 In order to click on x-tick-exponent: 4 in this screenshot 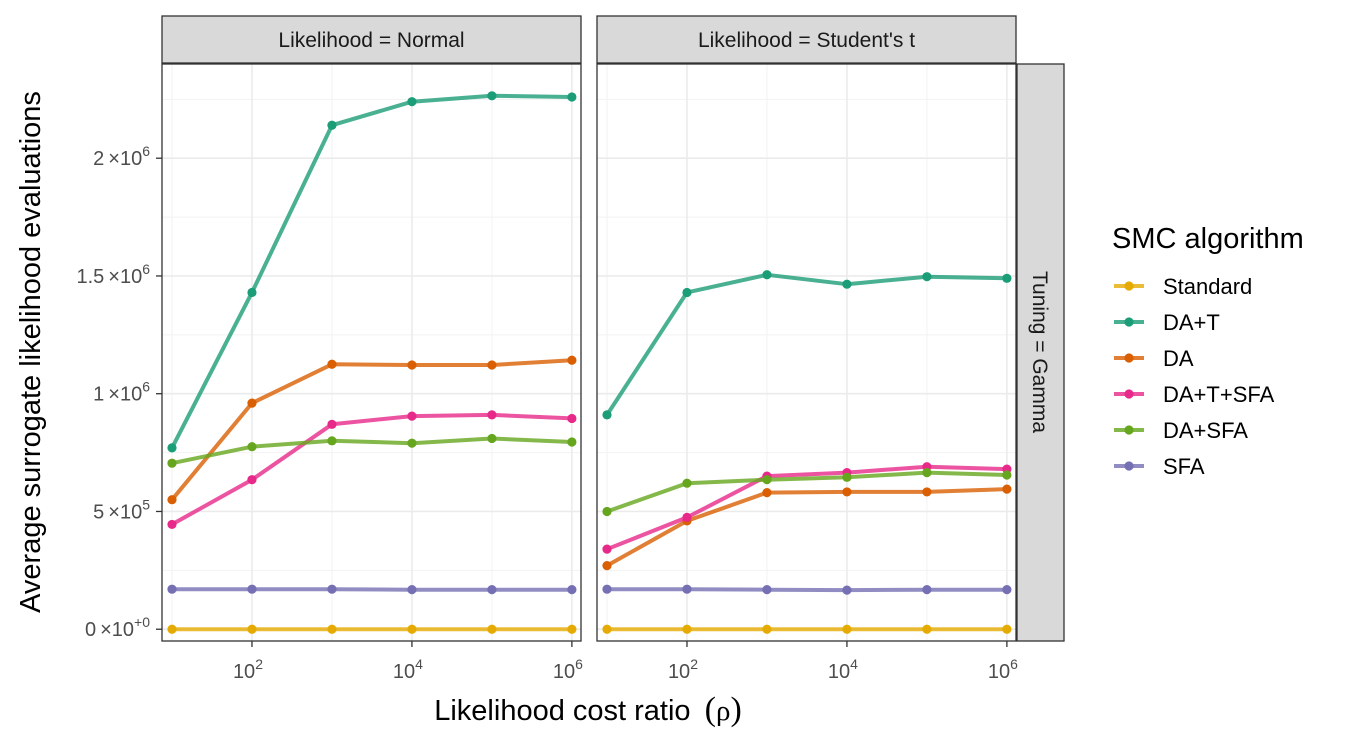, I will do `click(854, 664)`.